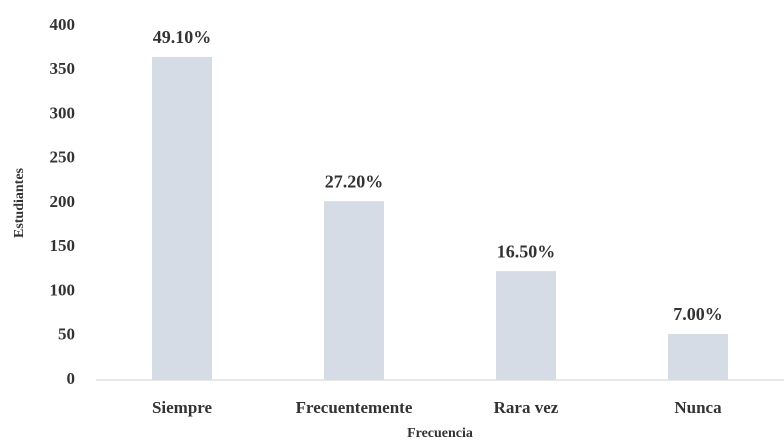  I want to click on x-tick-label: Frecuentemente, so click(354, 407).